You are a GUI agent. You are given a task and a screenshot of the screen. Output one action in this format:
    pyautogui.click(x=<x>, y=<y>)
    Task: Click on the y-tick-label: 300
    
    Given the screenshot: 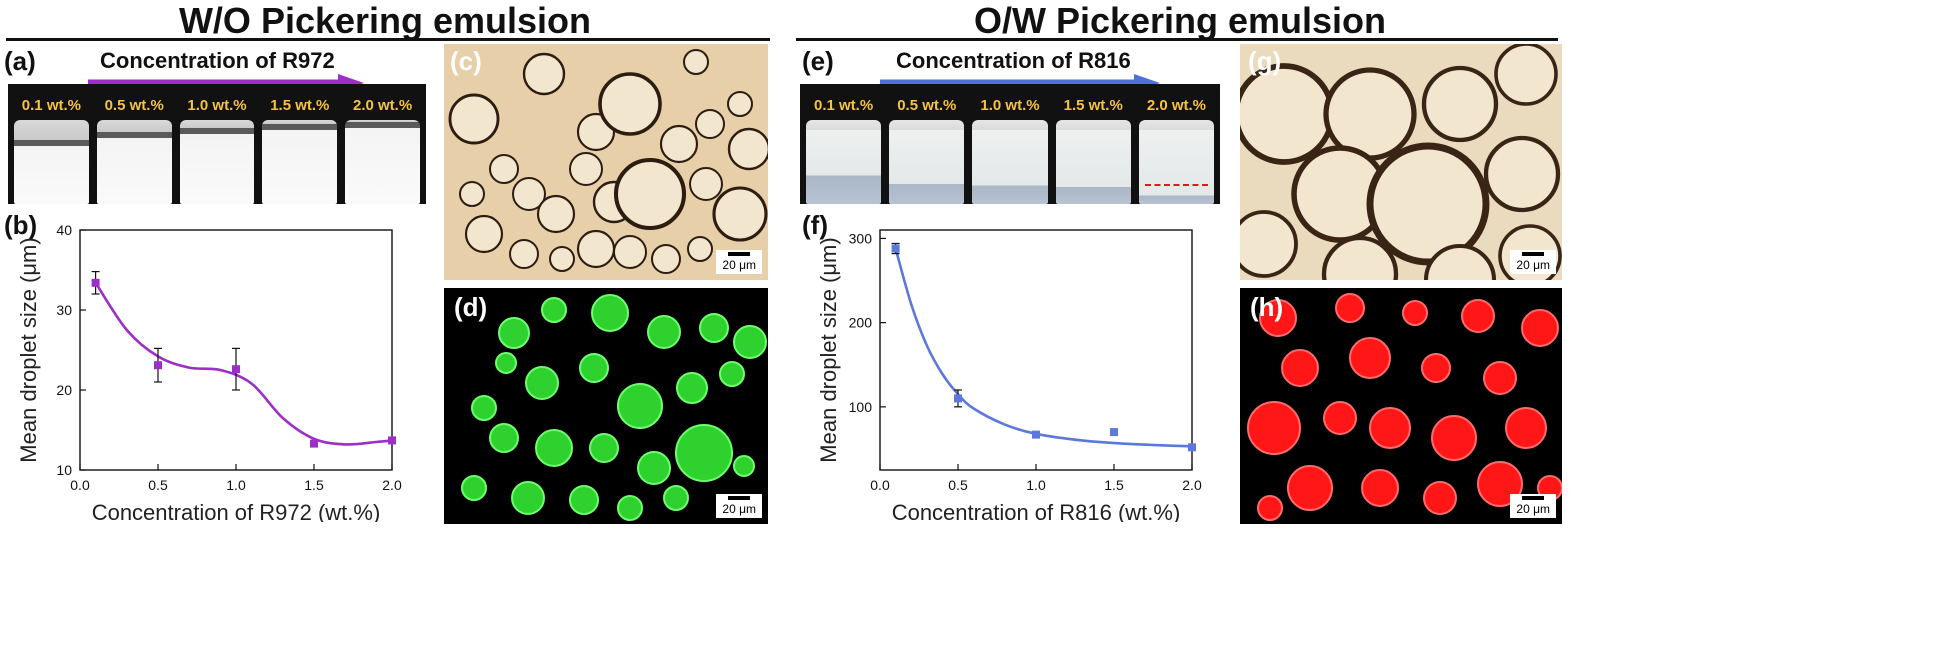 What is the action you would take?
    pyautogui.click(x=861, y=238)
    